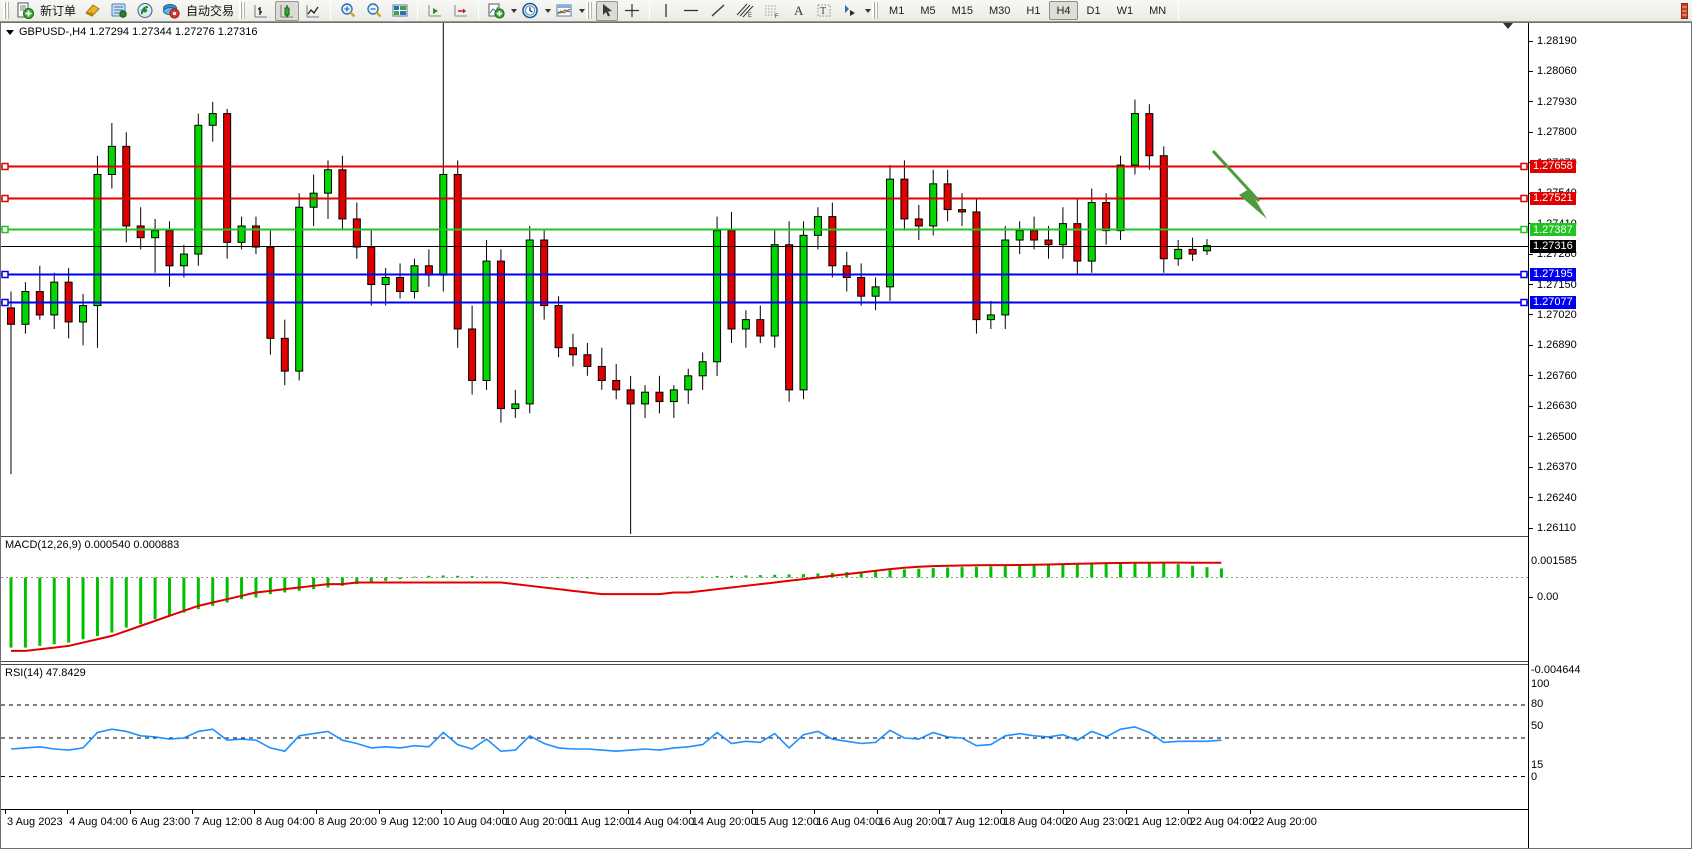 This screenshot has width=1692, height=849. I want to click on period-clock-icon, so click(530, 11).